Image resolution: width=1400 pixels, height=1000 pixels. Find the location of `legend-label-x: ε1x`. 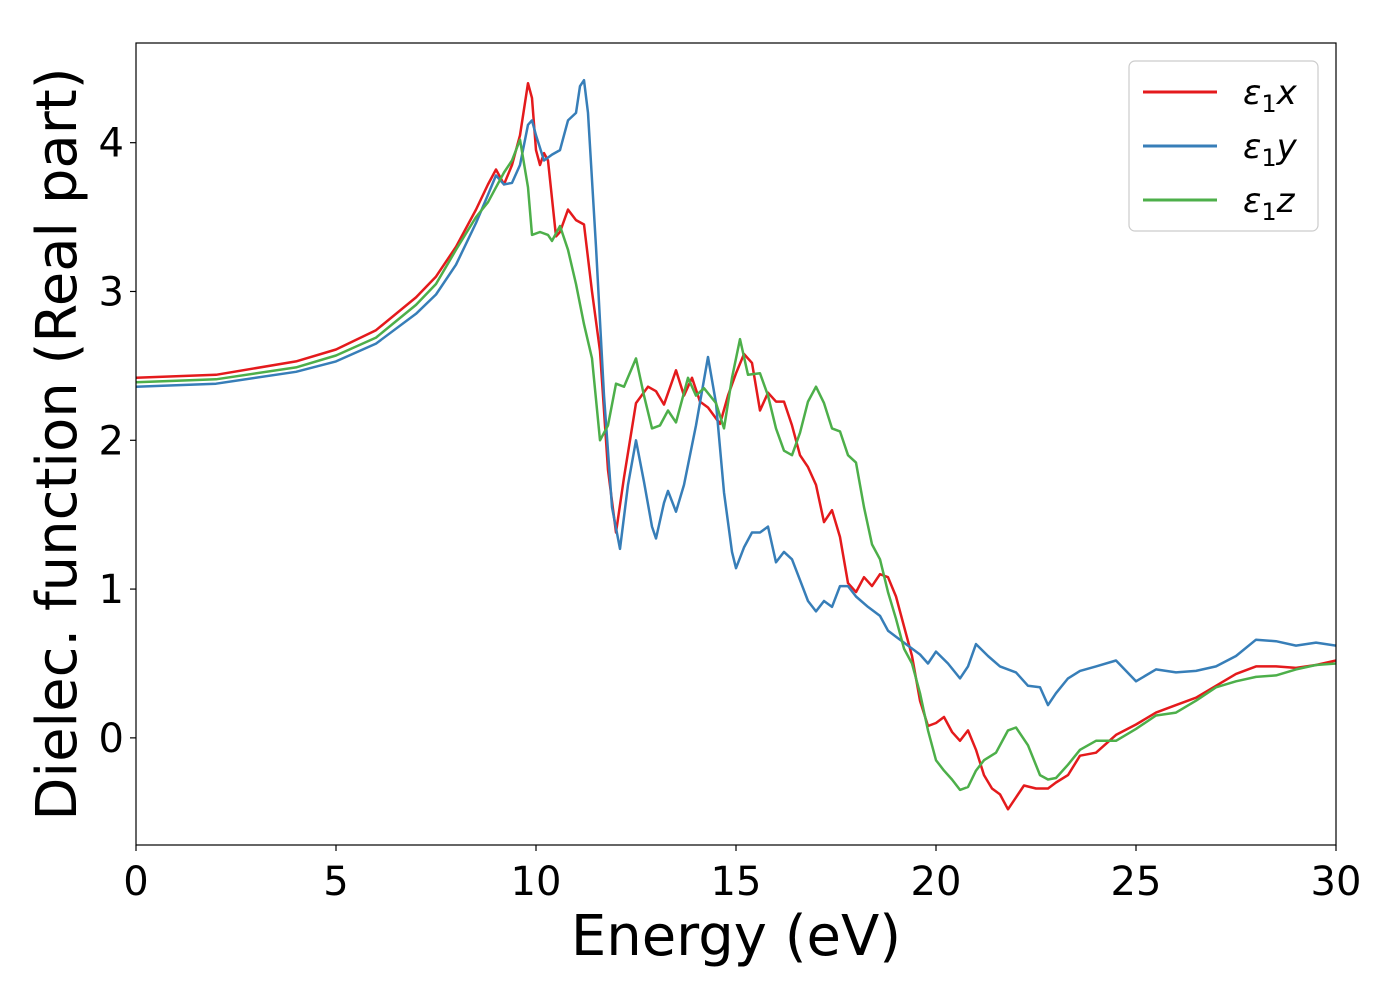

legend-label-x: ε1x is located at coordinates (1270, 95).